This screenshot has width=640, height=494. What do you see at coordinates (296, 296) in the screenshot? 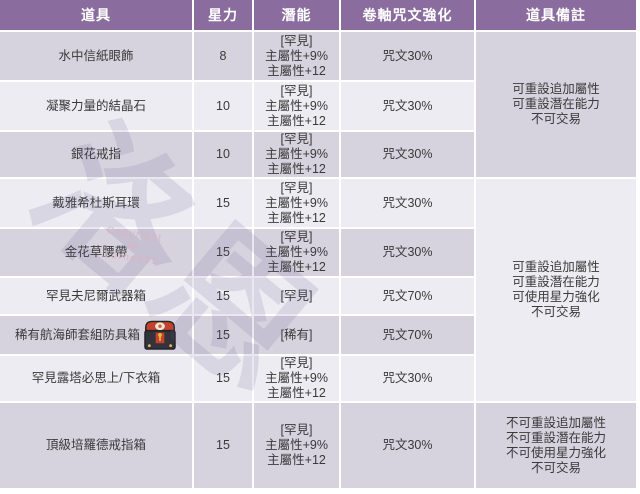
I see `potential-cell: [罕見]` at bounding box center [296, 296].